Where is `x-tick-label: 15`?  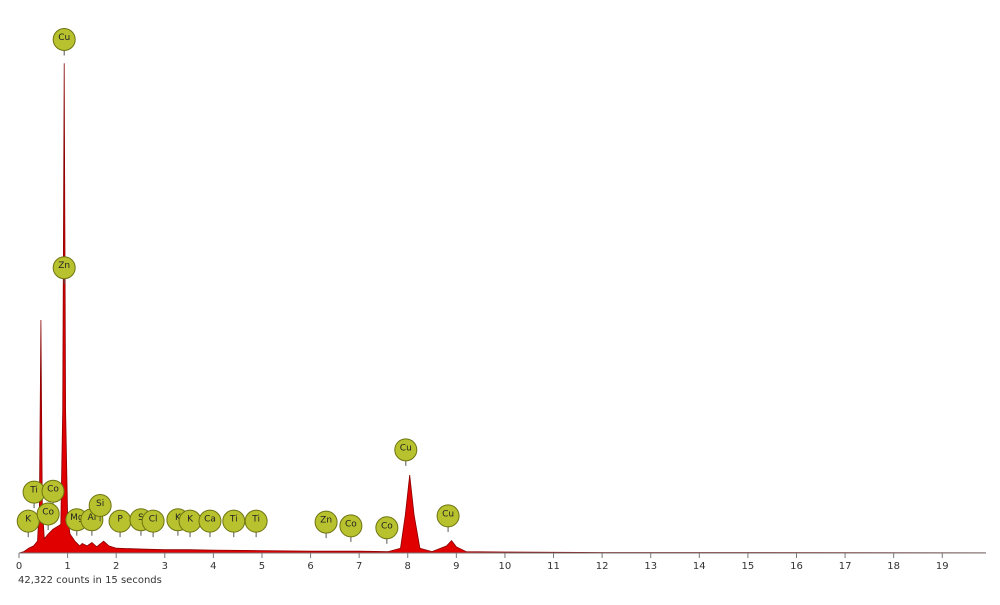
x-tick-label: 15 is located at coordinates (748, 566).